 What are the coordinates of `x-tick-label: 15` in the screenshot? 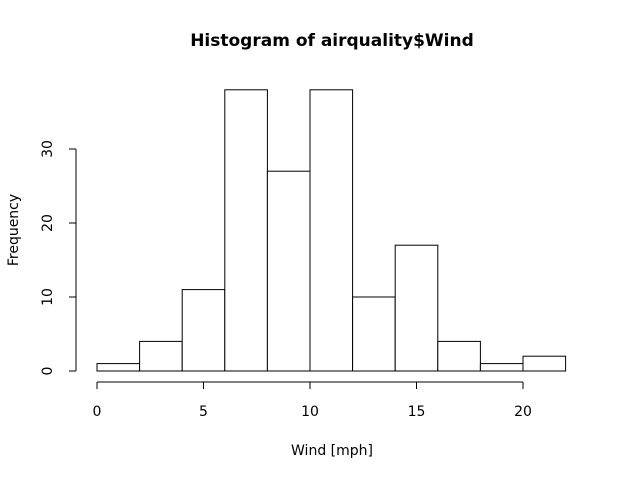 It's located at (417, 412).